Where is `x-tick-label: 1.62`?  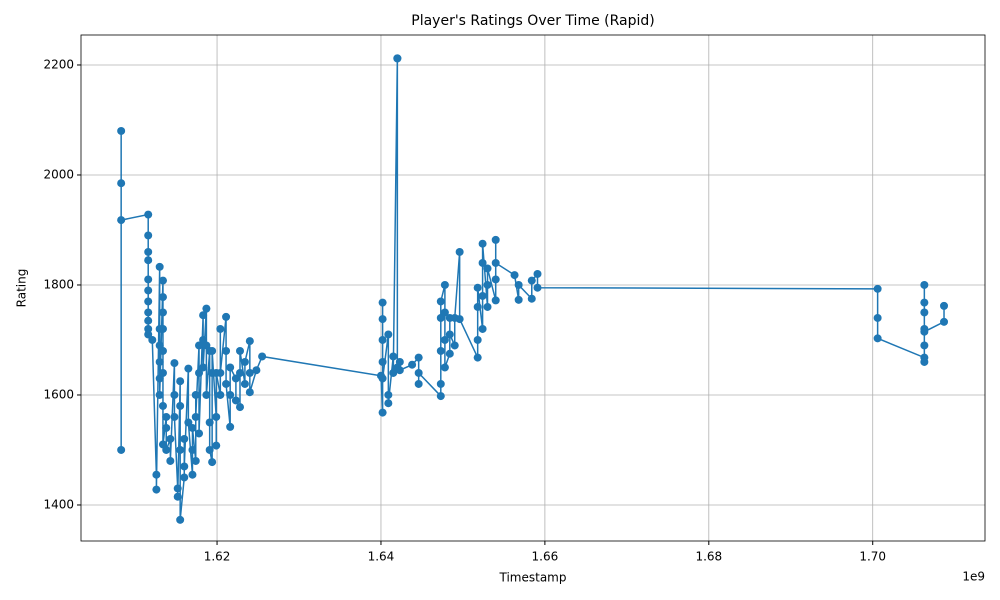 x-tick-label: 1.62 is located at coordinates (217, 557).